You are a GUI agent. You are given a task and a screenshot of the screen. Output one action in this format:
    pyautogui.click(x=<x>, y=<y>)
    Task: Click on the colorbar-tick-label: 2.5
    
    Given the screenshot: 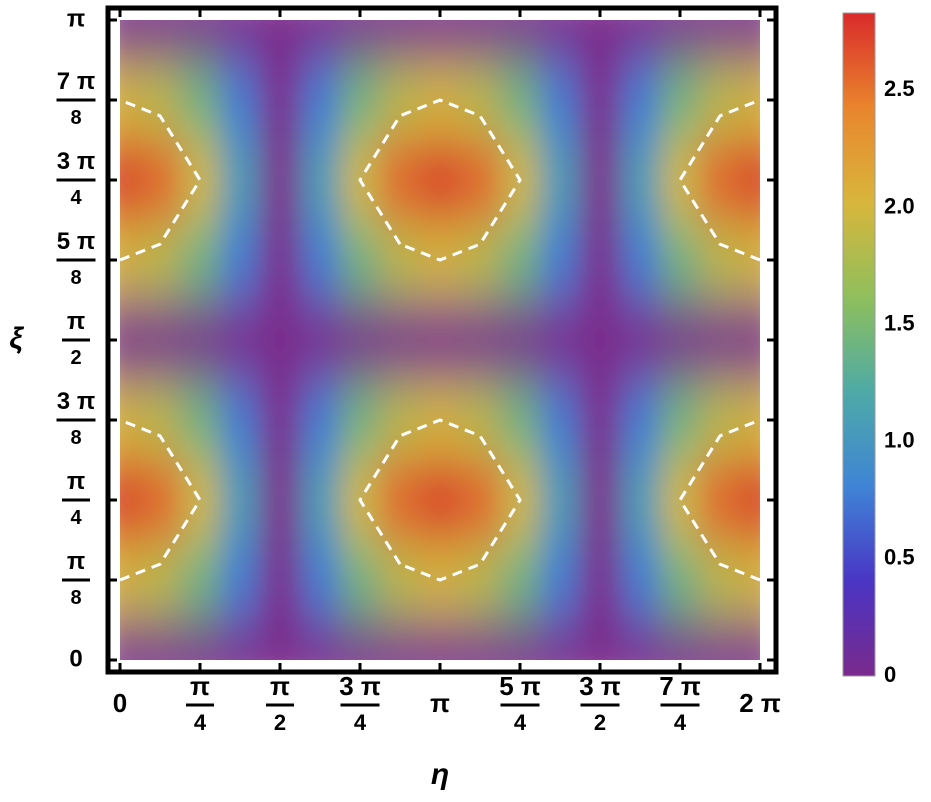 What is the action you would take?
    pyautogui.click(x=899, y=88)
    